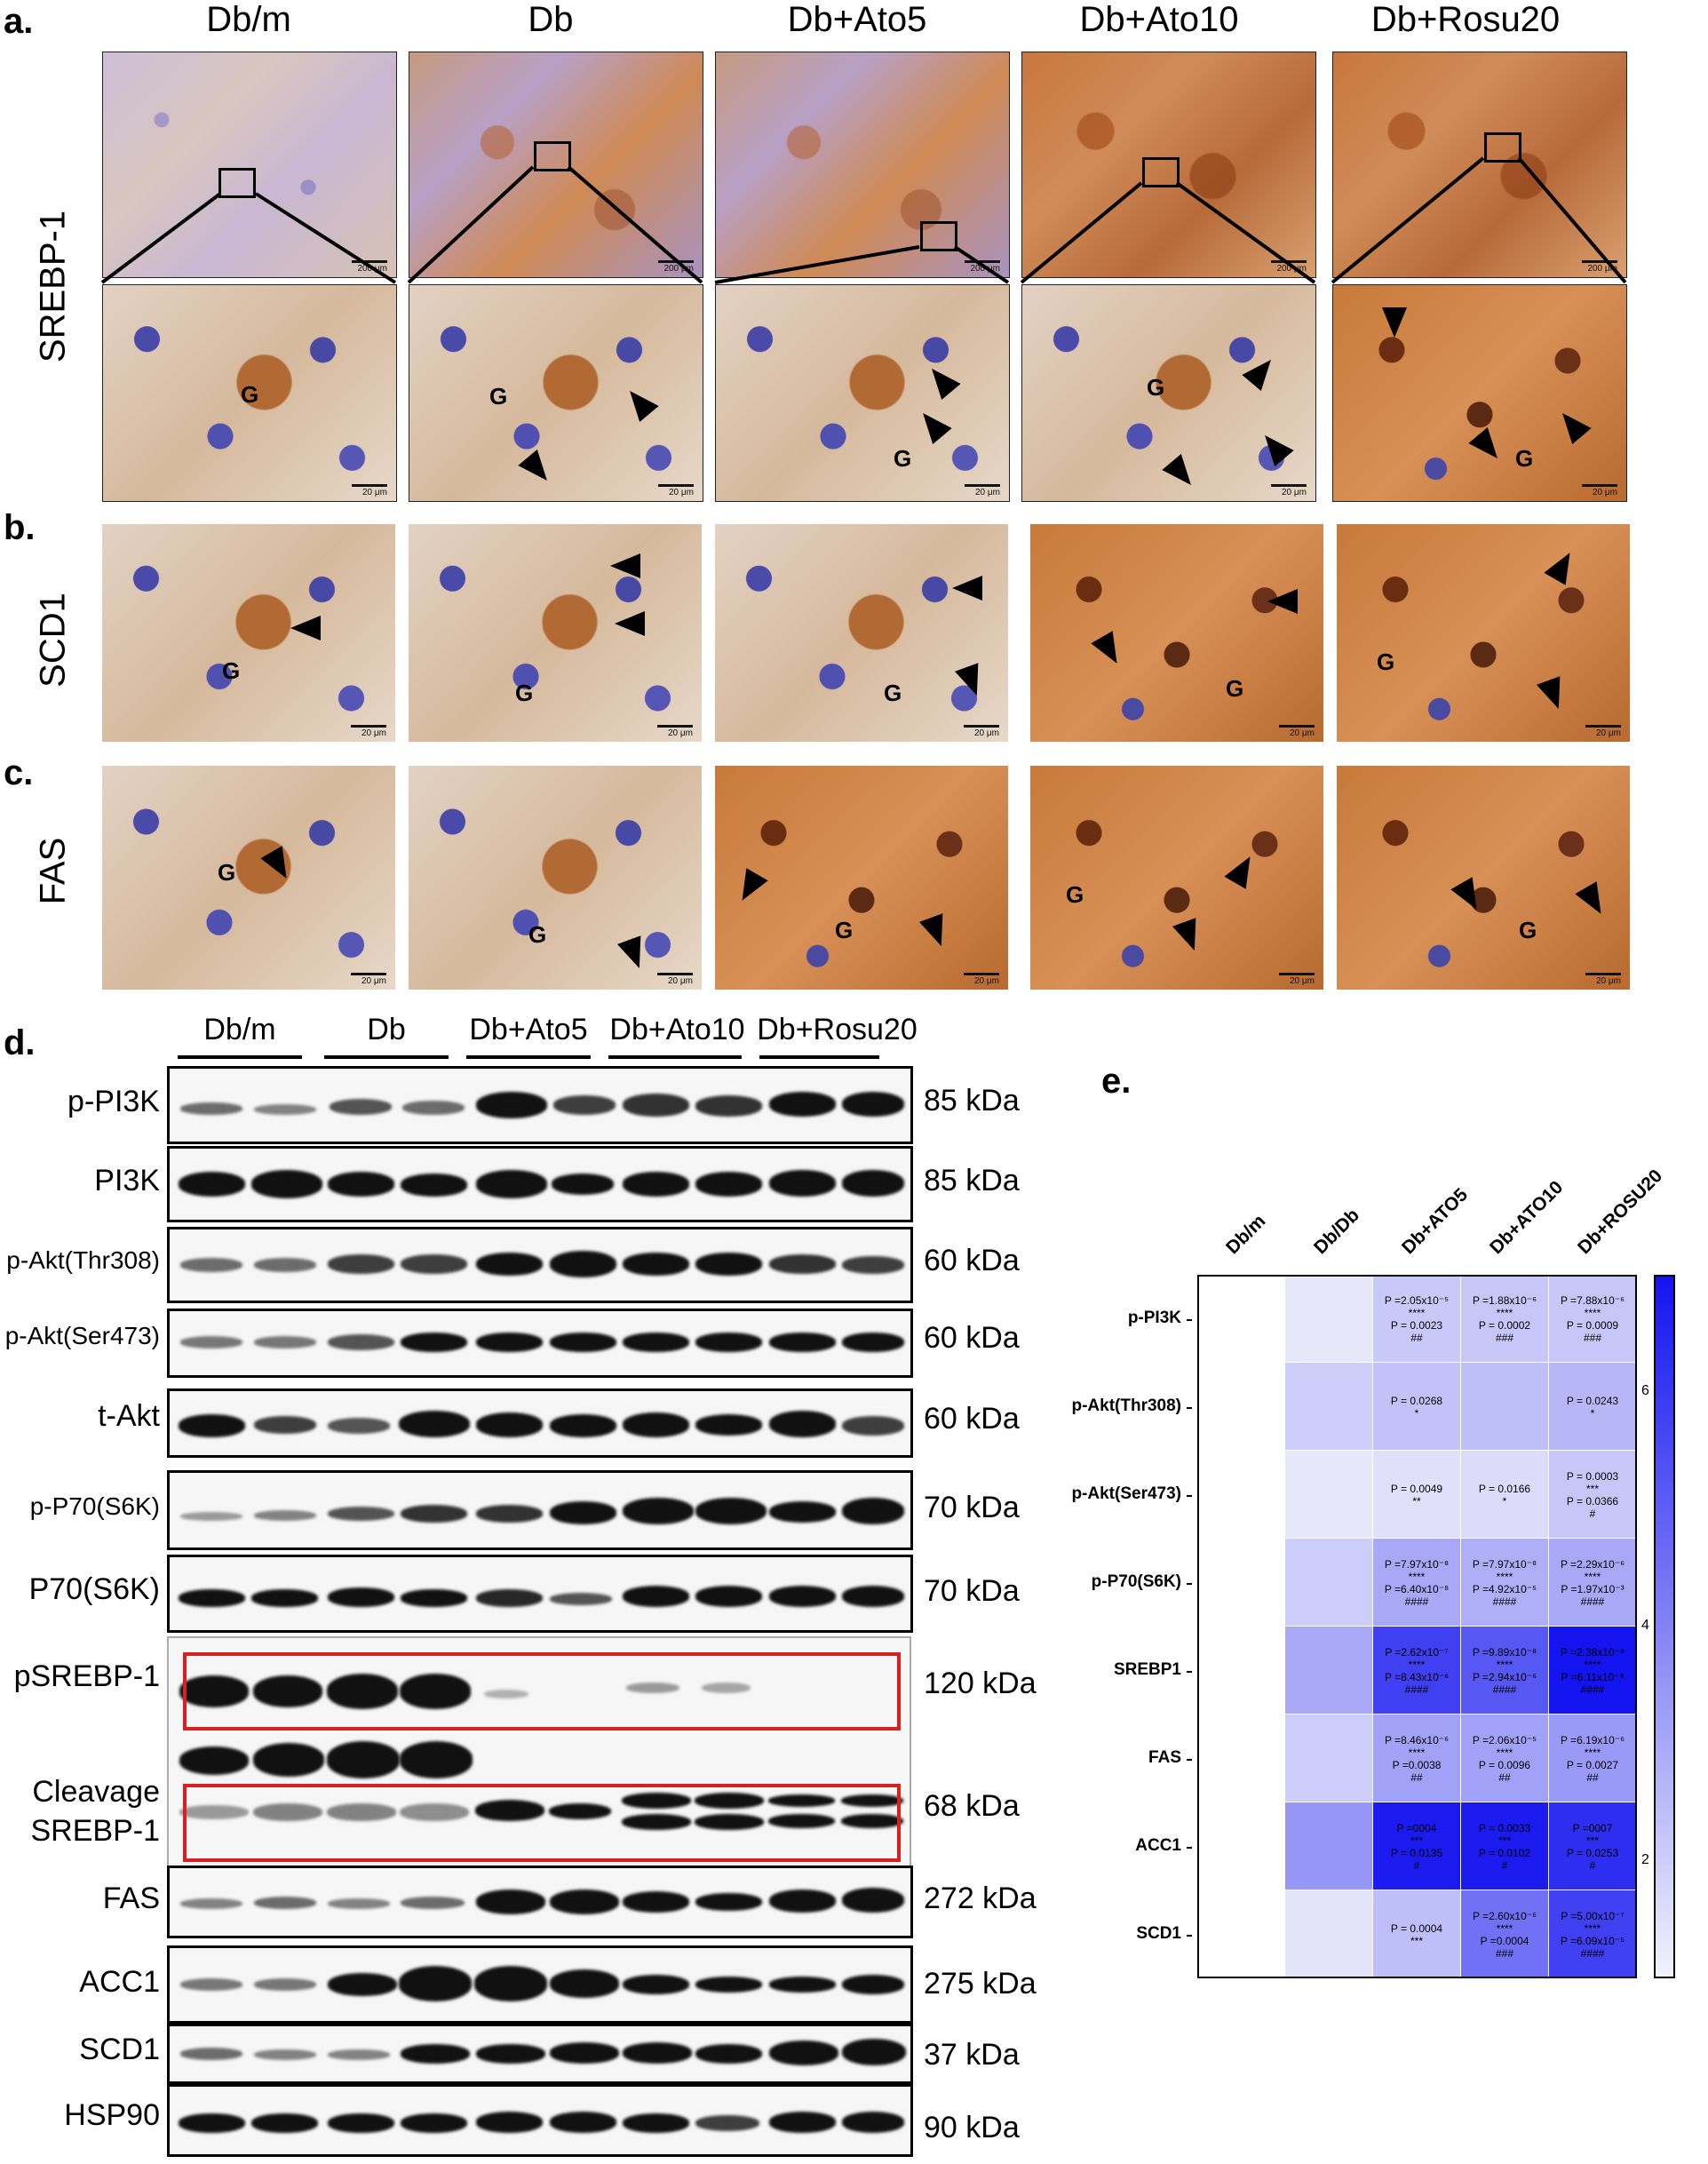  Describe the element at coordinates (540, 1985) in the screenshot. I see `blot-strip-acc1` at that location.